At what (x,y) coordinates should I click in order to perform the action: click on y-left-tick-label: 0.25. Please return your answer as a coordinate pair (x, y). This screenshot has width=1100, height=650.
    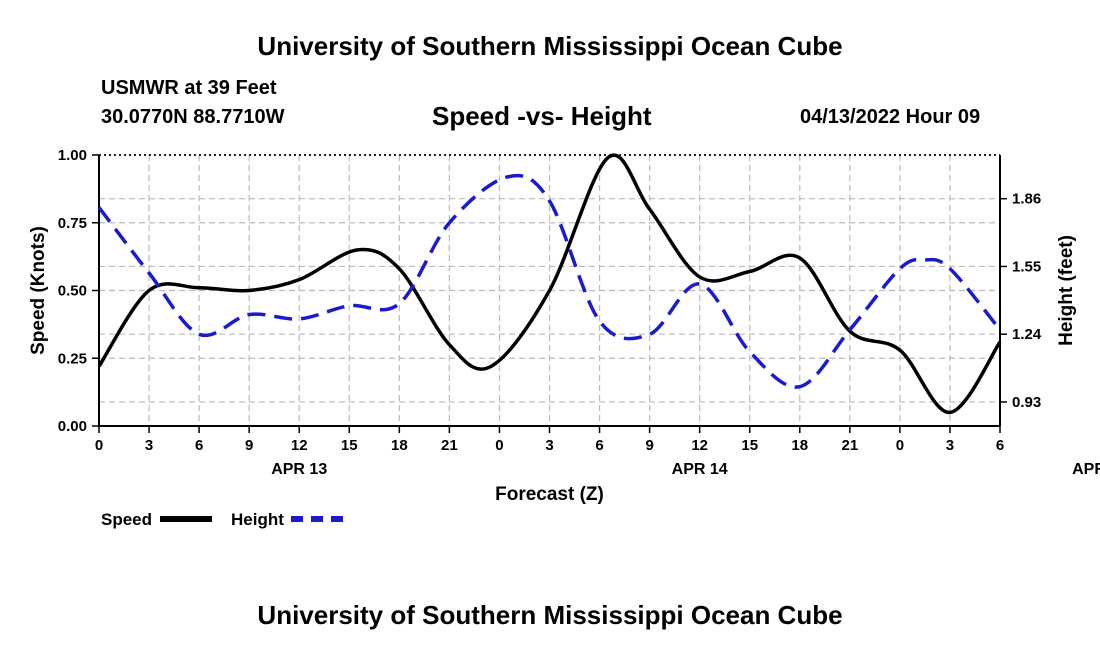
    Looking at the image, I should click on (72, 358).